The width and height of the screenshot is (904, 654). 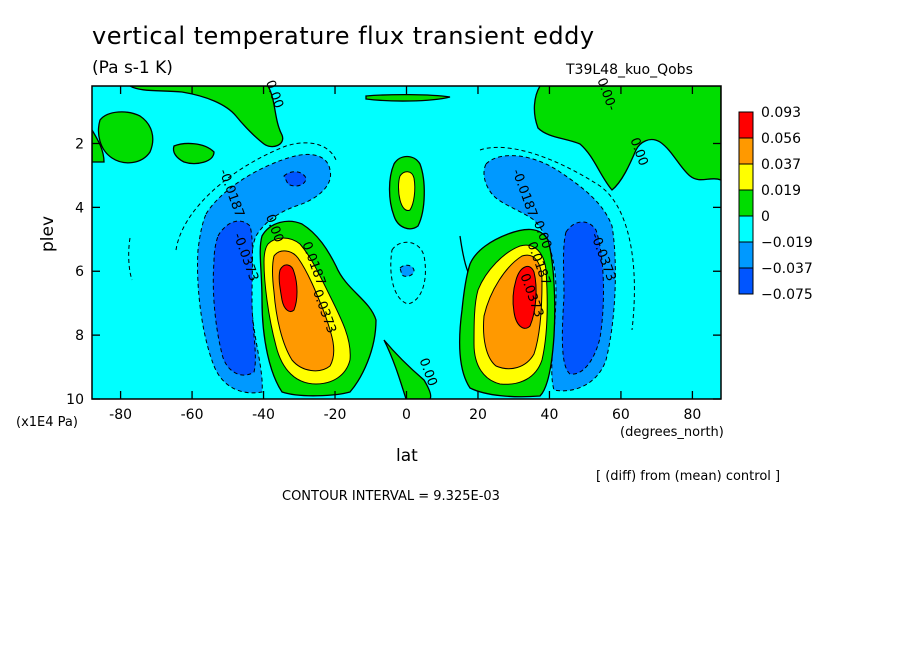 I want to click on y-tick-label: 10, so click(x=75, y=400).